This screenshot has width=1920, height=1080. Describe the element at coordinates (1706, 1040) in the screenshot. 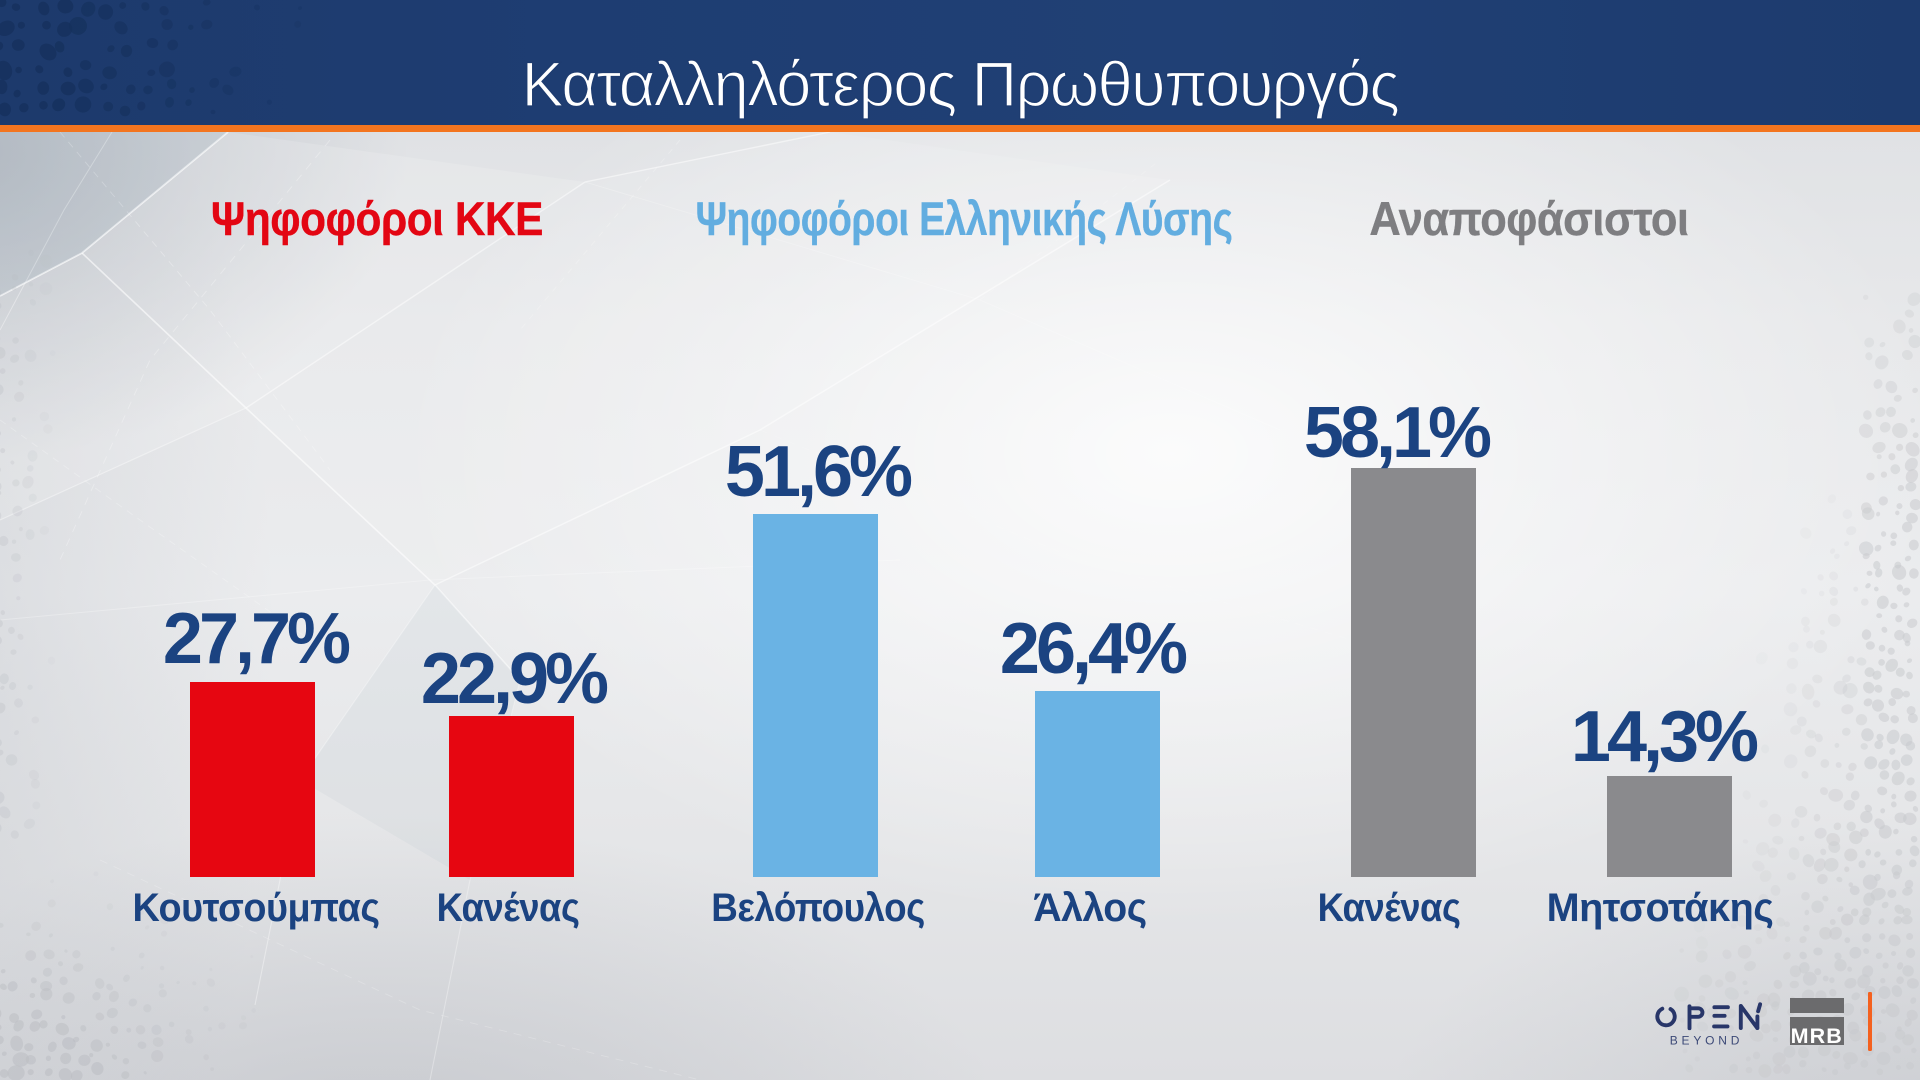

I see `svg-text: BEYOND` at that location.